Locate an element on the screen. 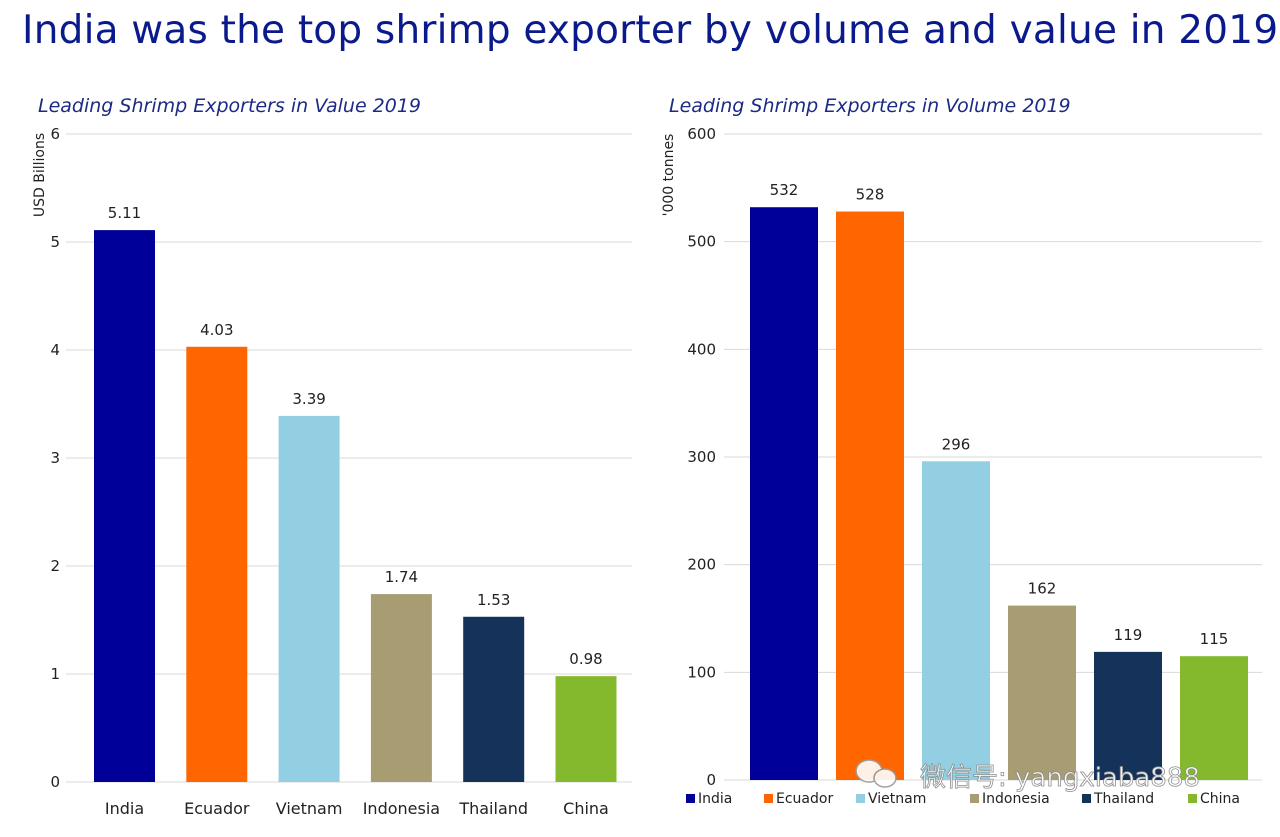 The height and width of the screenshot is (837, 1280). volume-y-tick-label: 300 is located at coordinates (701, 457).